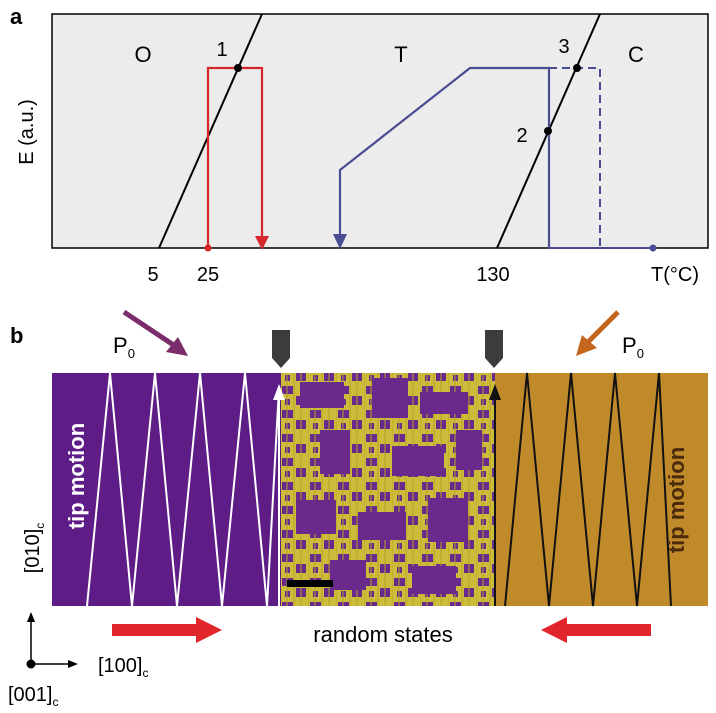 Image resolution: width=716 pixels, height=713 pixels. What do you see at coordinates (608, 630) in the screenshot?
I see `right-flow-arrow-shaft` at bounding box center [608, 630].